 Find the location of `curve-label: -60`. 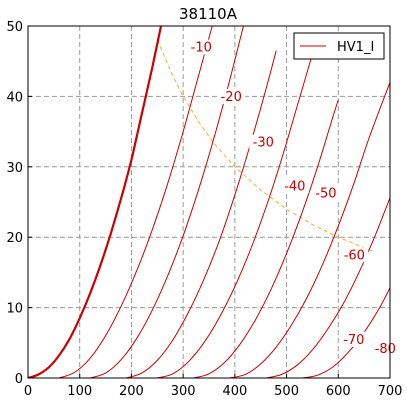

curve-label: -60 is located at coordinates (354, 255).